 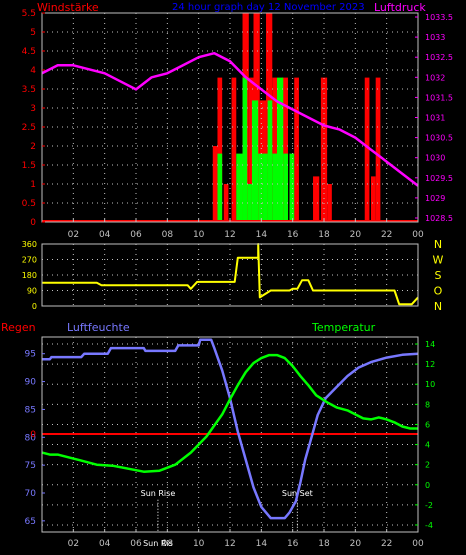 I want to click on y-right-tick-label: 1028.5, so click(x=439, y=218).